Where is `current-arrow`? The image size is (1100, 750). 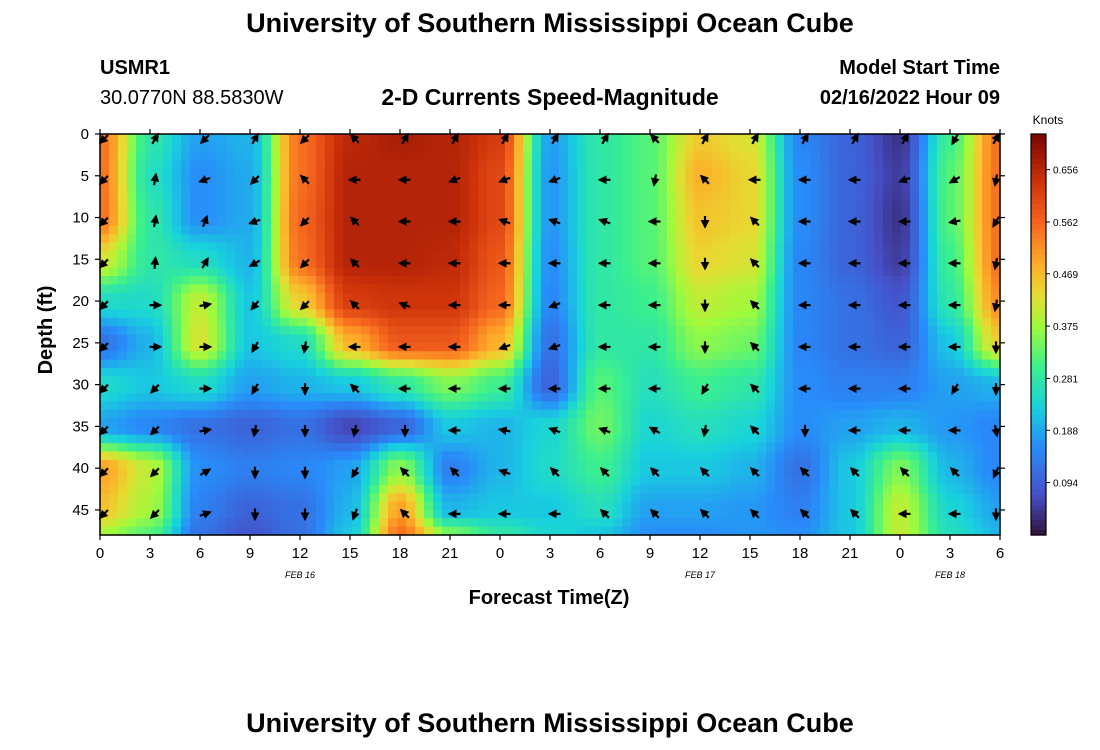
current-arrow is located at coordinates (996, 180).